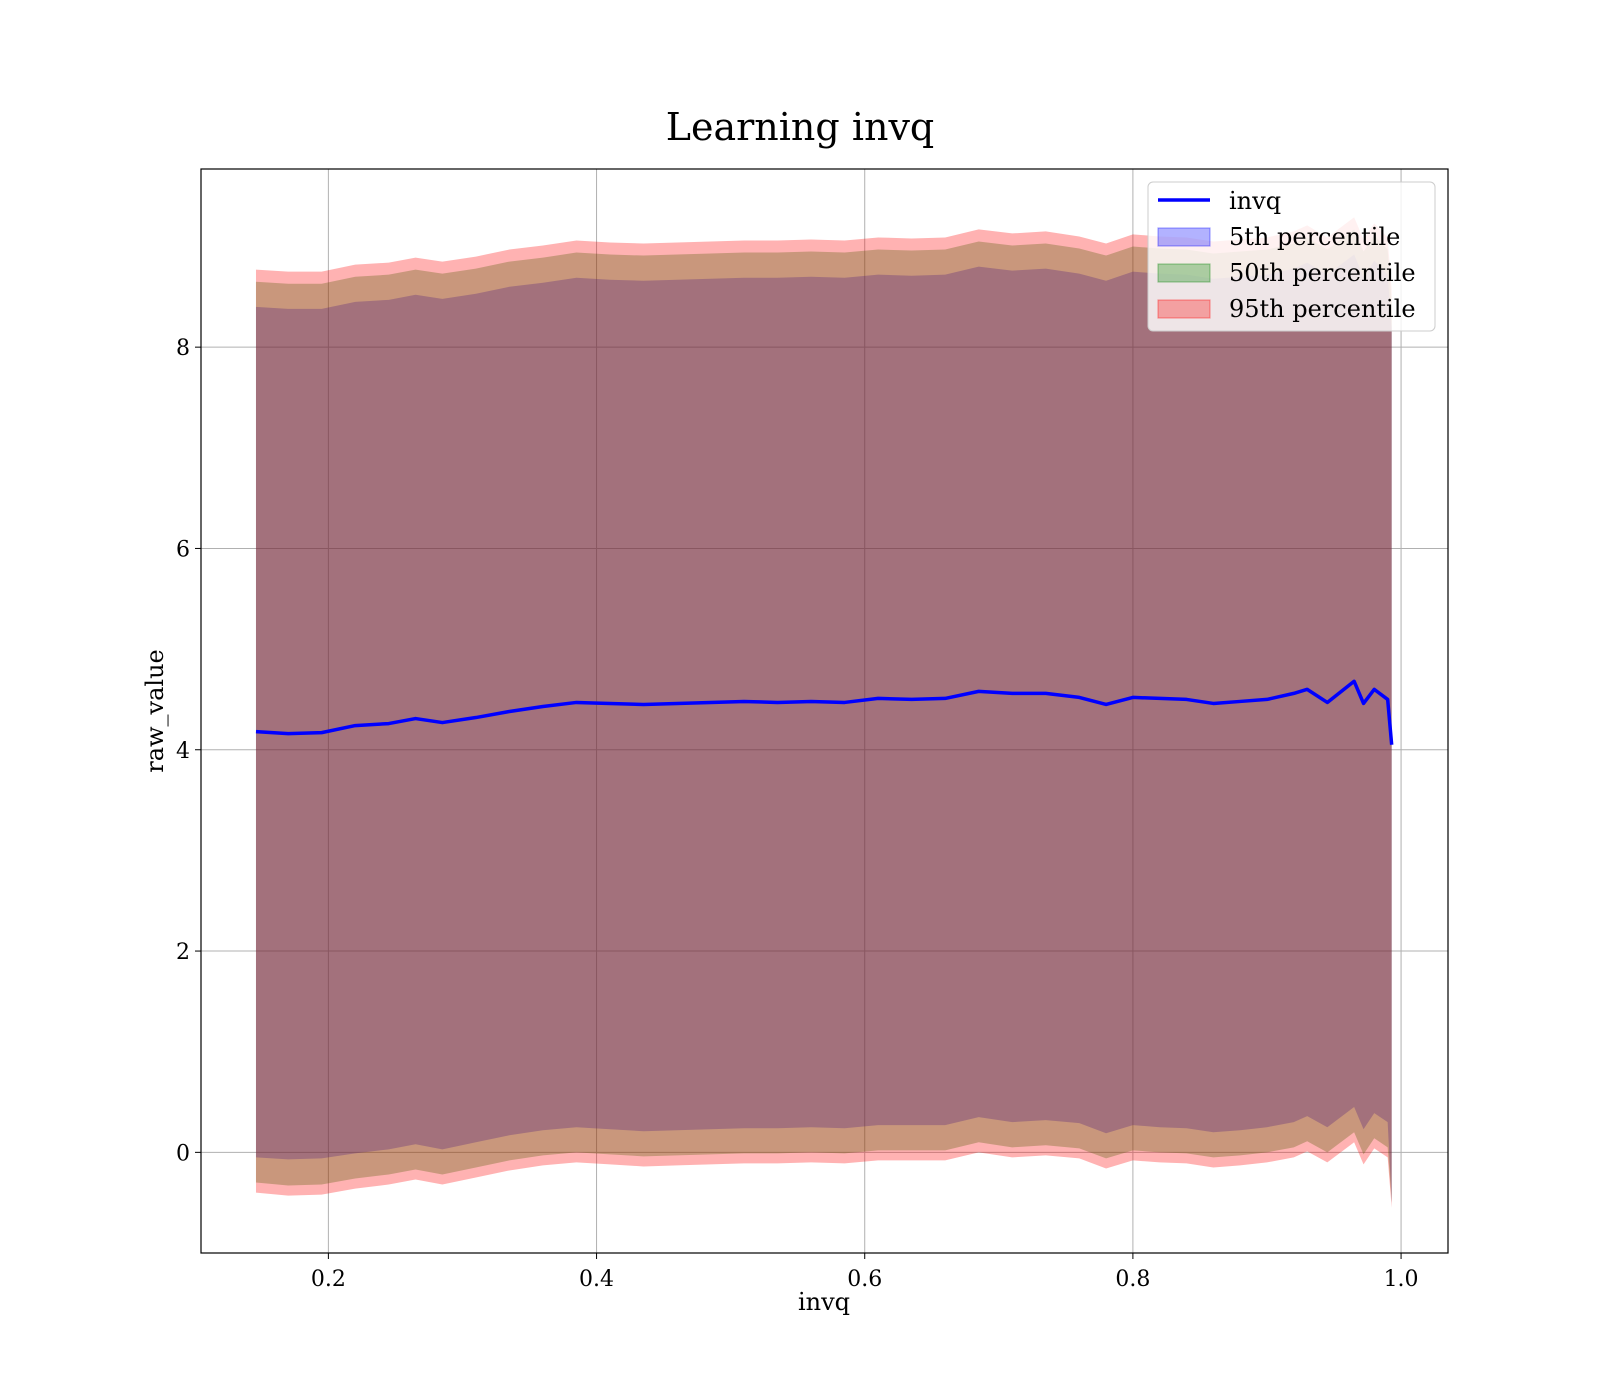 The height and width of the screenshot is (1400, 1600). Describe the element at coordinates (183, 348) in the screenshot. I see `y-tick-label: 8` at that location.